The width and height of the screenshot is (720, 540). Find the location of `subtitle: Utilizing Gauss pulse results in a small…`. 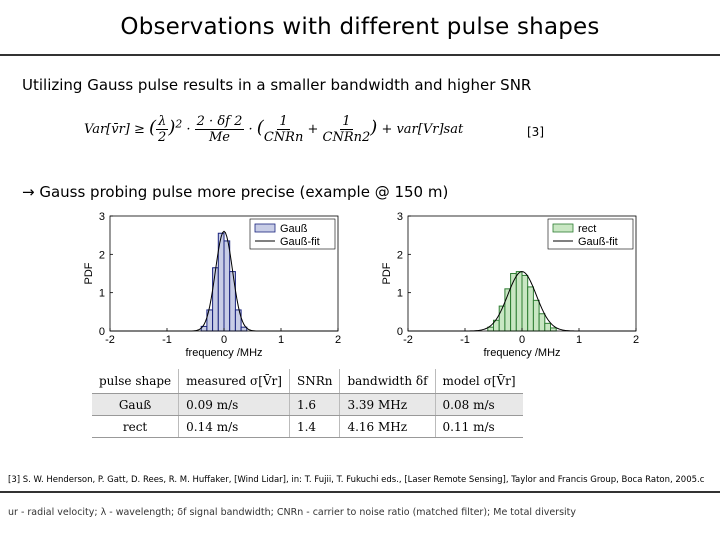

subtitle: Utilizing Gauss pulse results in a small… is located at coordinates (277, 85).